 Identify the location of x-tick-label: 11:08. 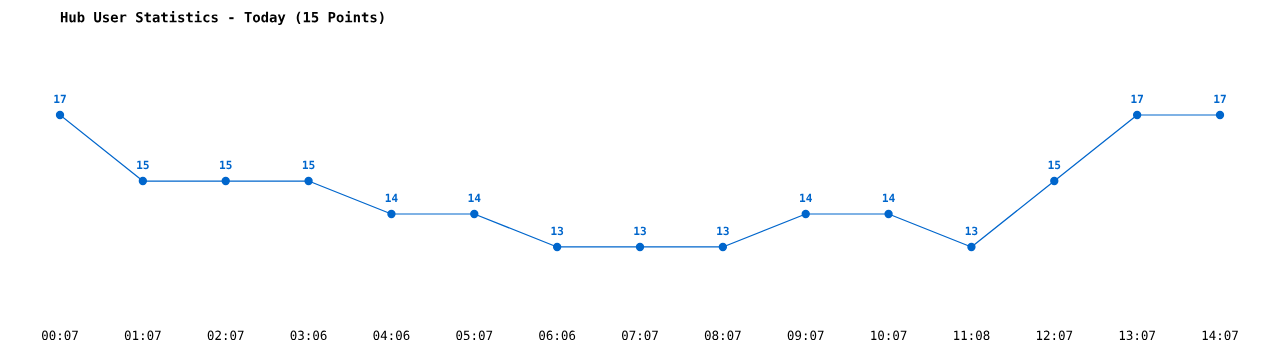
(972, 335).